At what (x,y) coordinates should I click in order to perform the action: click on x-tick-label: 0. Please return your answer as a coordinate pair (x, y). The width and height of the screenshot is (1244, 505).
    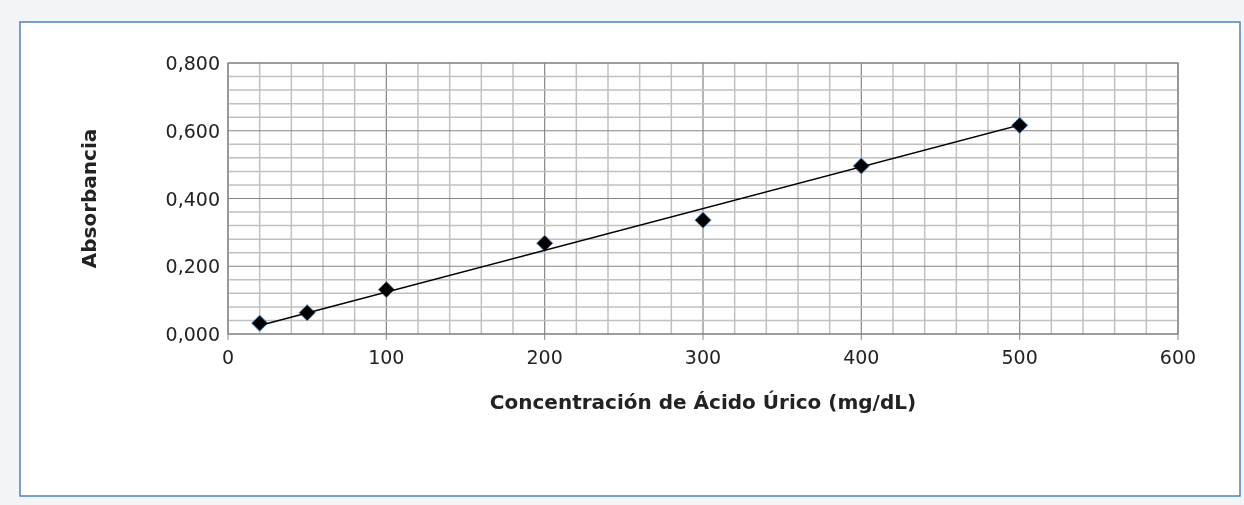
    Looking at the image, I should click on (228, 357).